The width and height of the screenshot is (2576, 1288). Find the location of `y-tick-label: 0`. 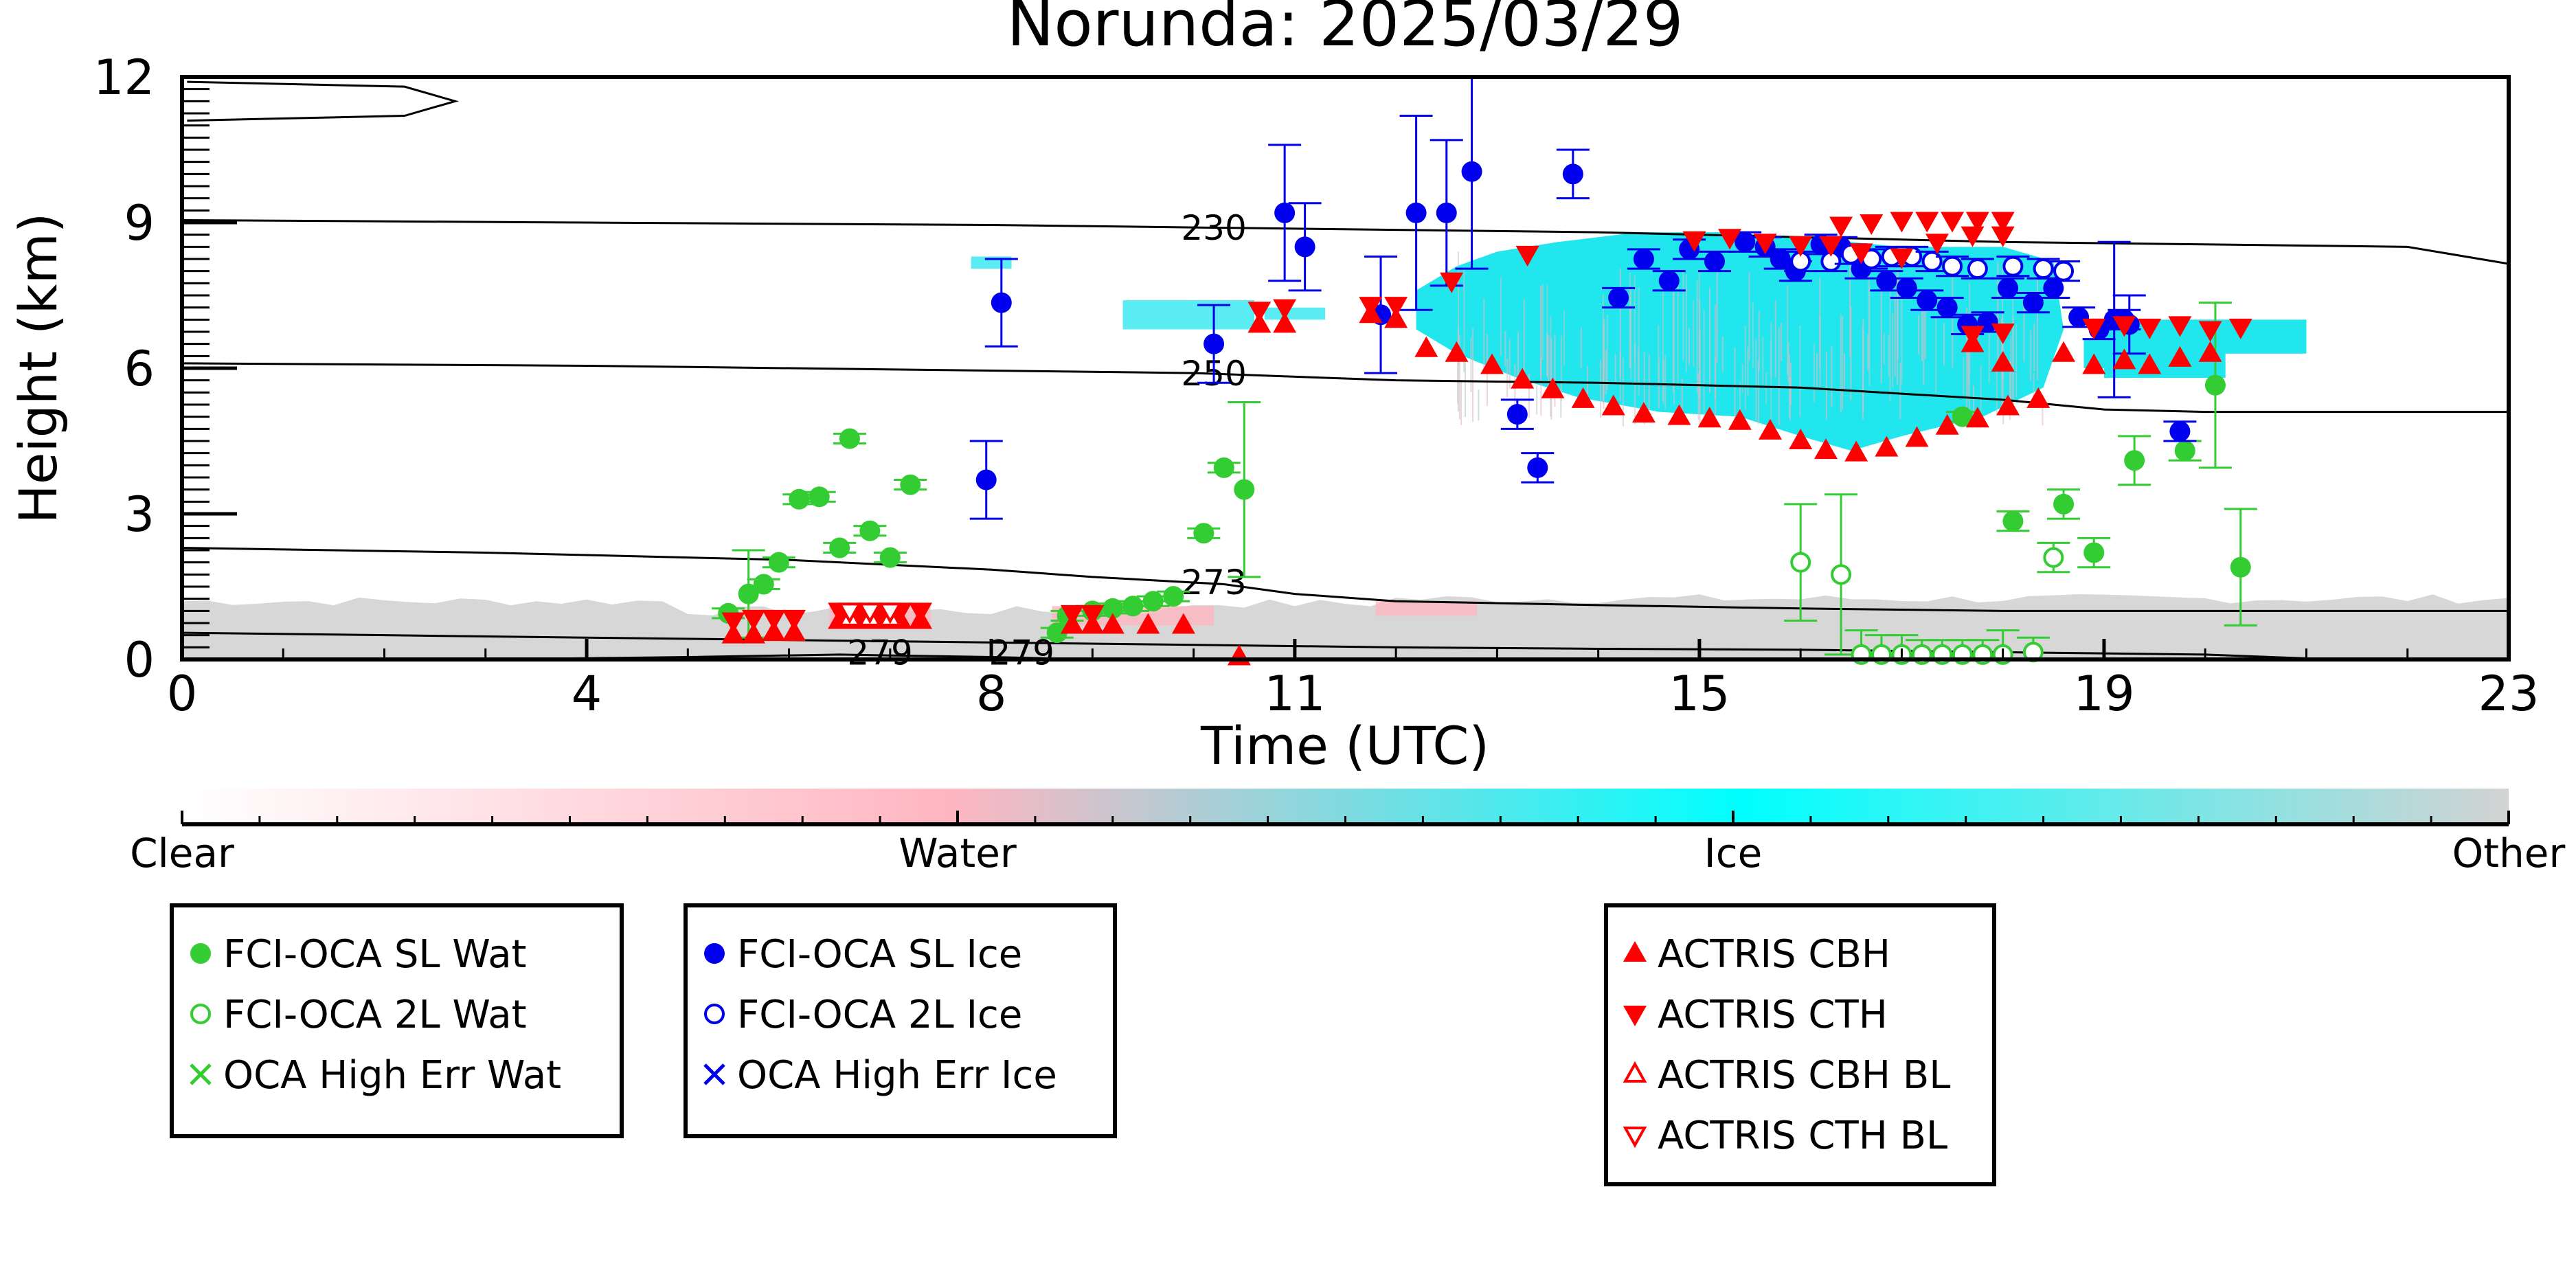

y-tick-label: 0 is located at coordinates (139, 660).